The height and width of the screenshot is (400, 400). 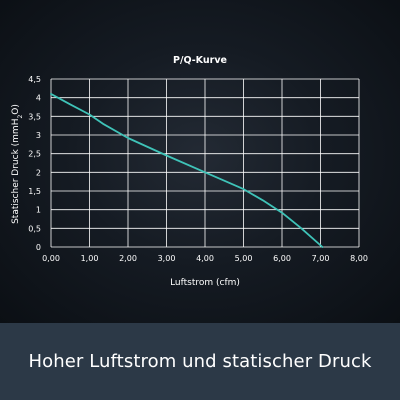 I want to click on y-axis-label-subscript: 2, so click(x=20, y=117).